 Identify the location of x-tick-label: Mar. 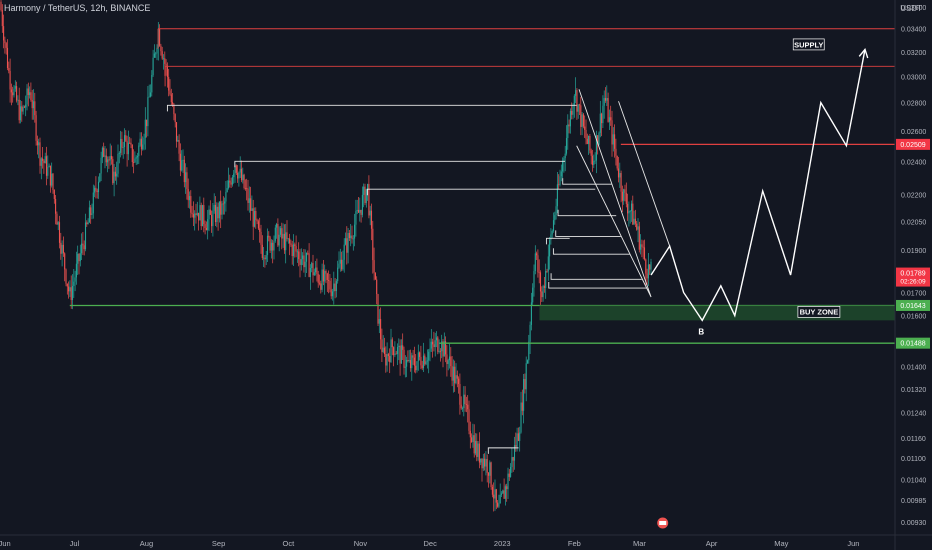
(639, 543).